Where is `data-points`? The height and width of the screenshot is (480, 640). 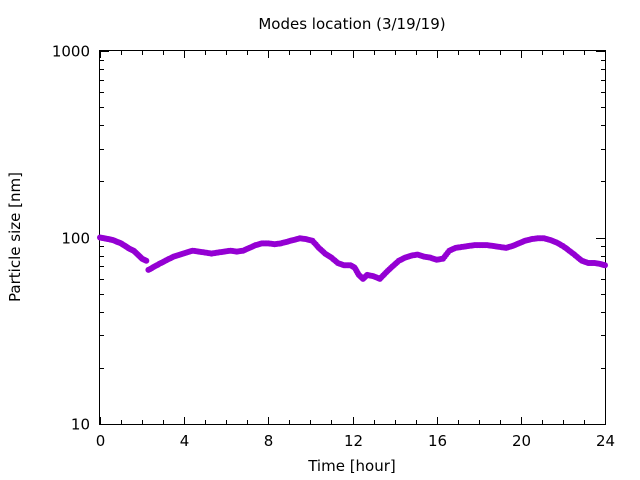 data-points is located at coordinates (352, 258).